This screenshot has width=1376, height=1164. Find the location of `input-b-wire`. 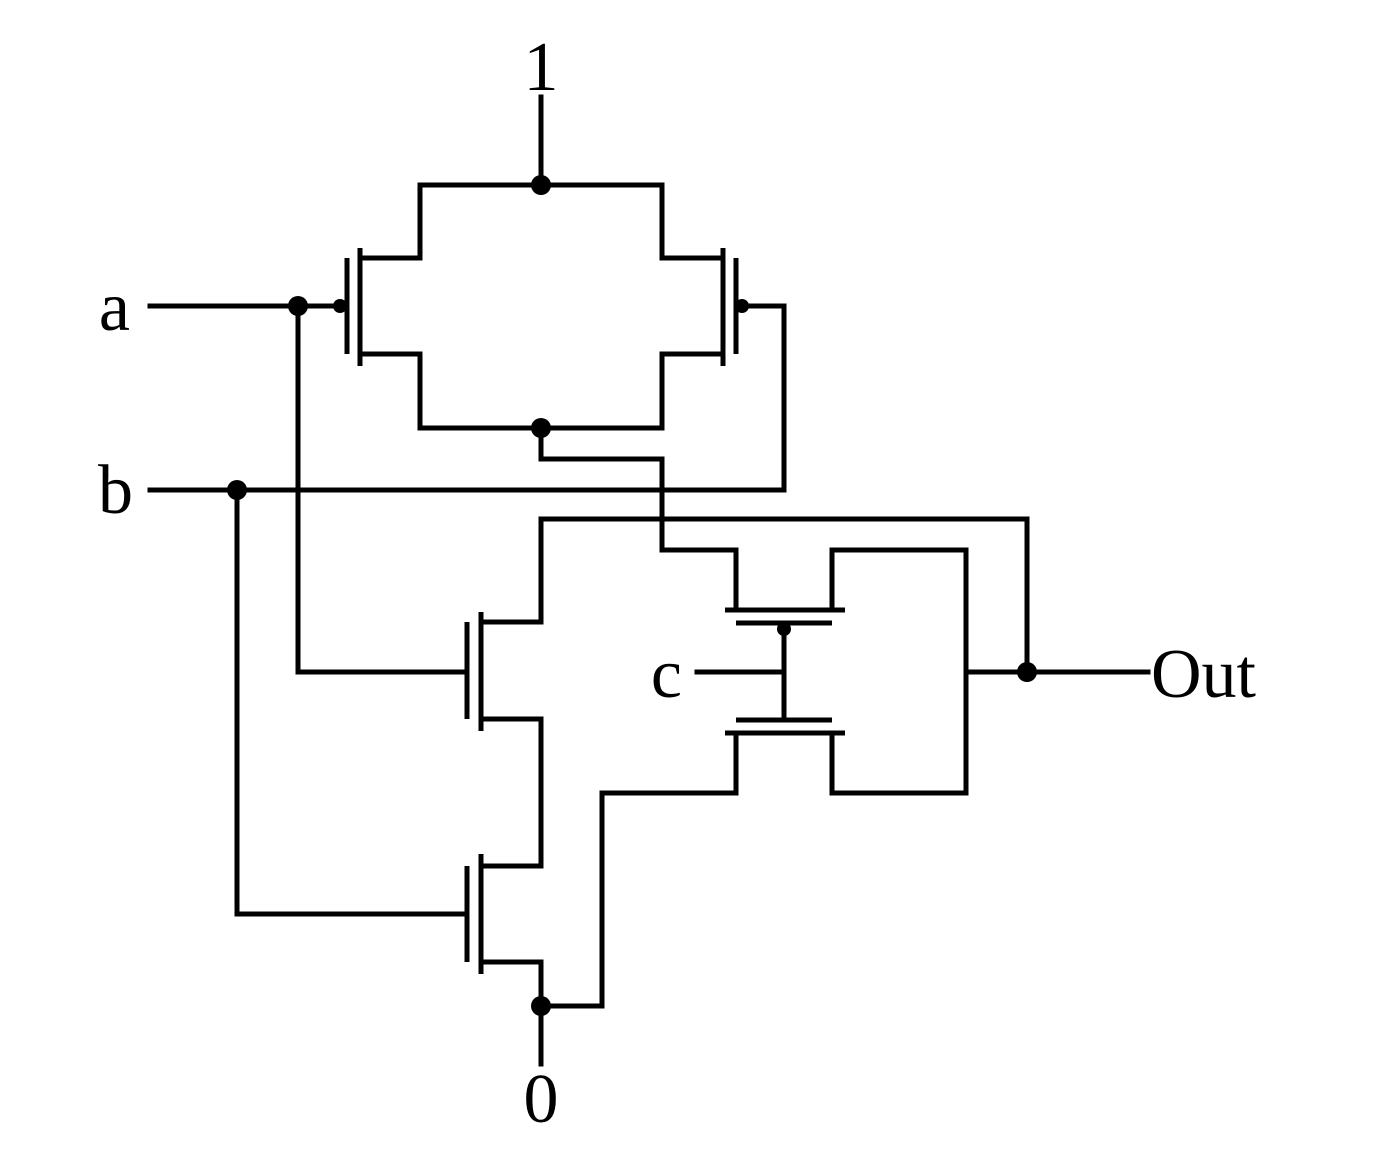

input-b-wire is located at coordinates (467, 398).